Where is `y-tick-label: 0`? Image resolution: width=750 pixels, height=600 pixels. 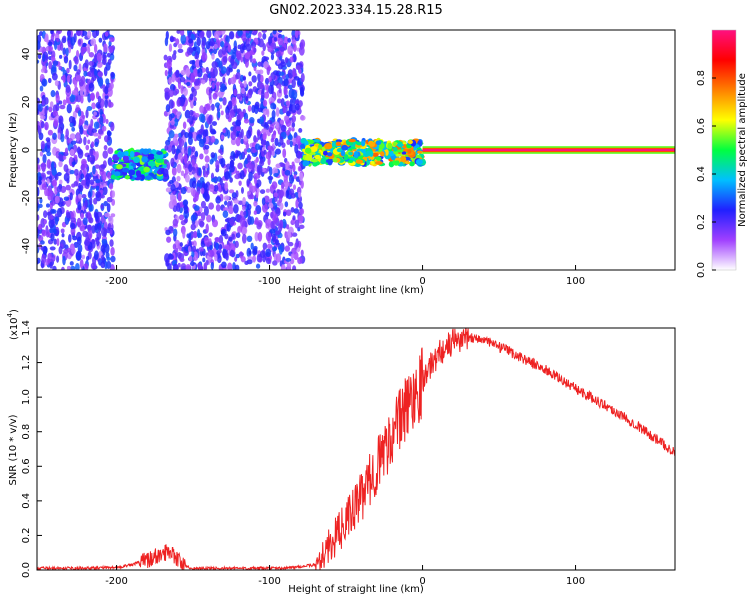 y-tick-label: 0 is located at coordinates (26, 150).